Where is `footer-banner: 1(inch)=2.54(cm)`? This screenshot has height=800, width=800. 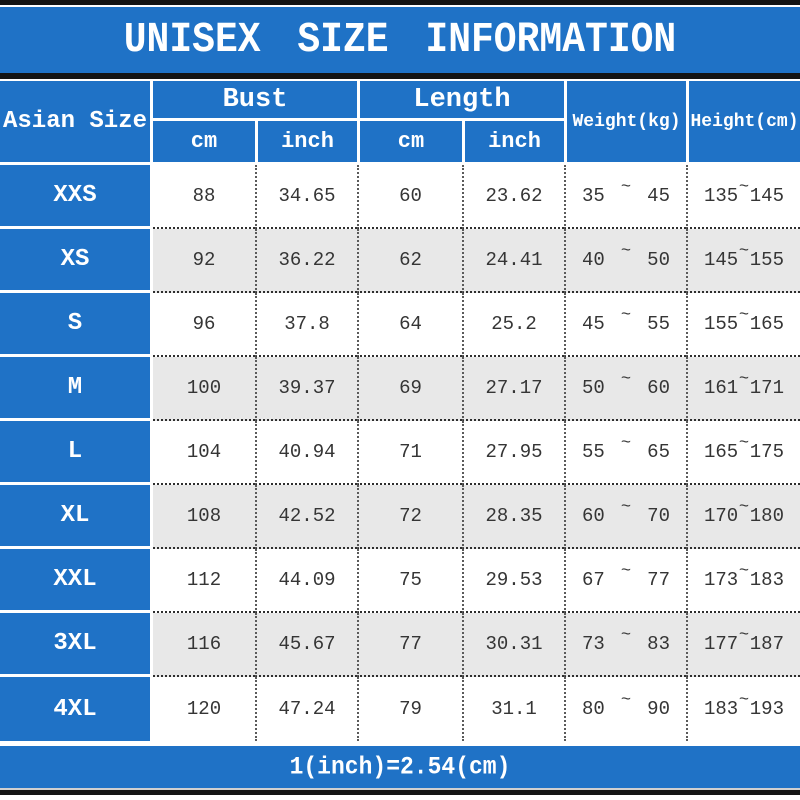
footer-banner: 1(inch)=2.54(cm) is located at coordinates (400, 767).